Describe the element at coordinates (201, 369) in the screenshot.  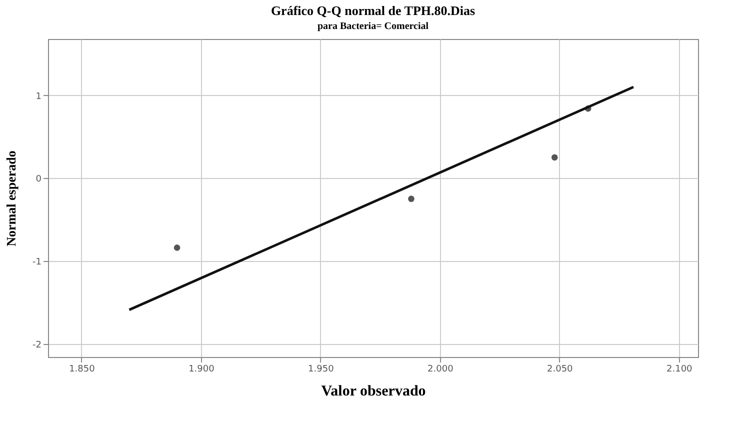
I see `x-tick-label: 1.900` at that location.